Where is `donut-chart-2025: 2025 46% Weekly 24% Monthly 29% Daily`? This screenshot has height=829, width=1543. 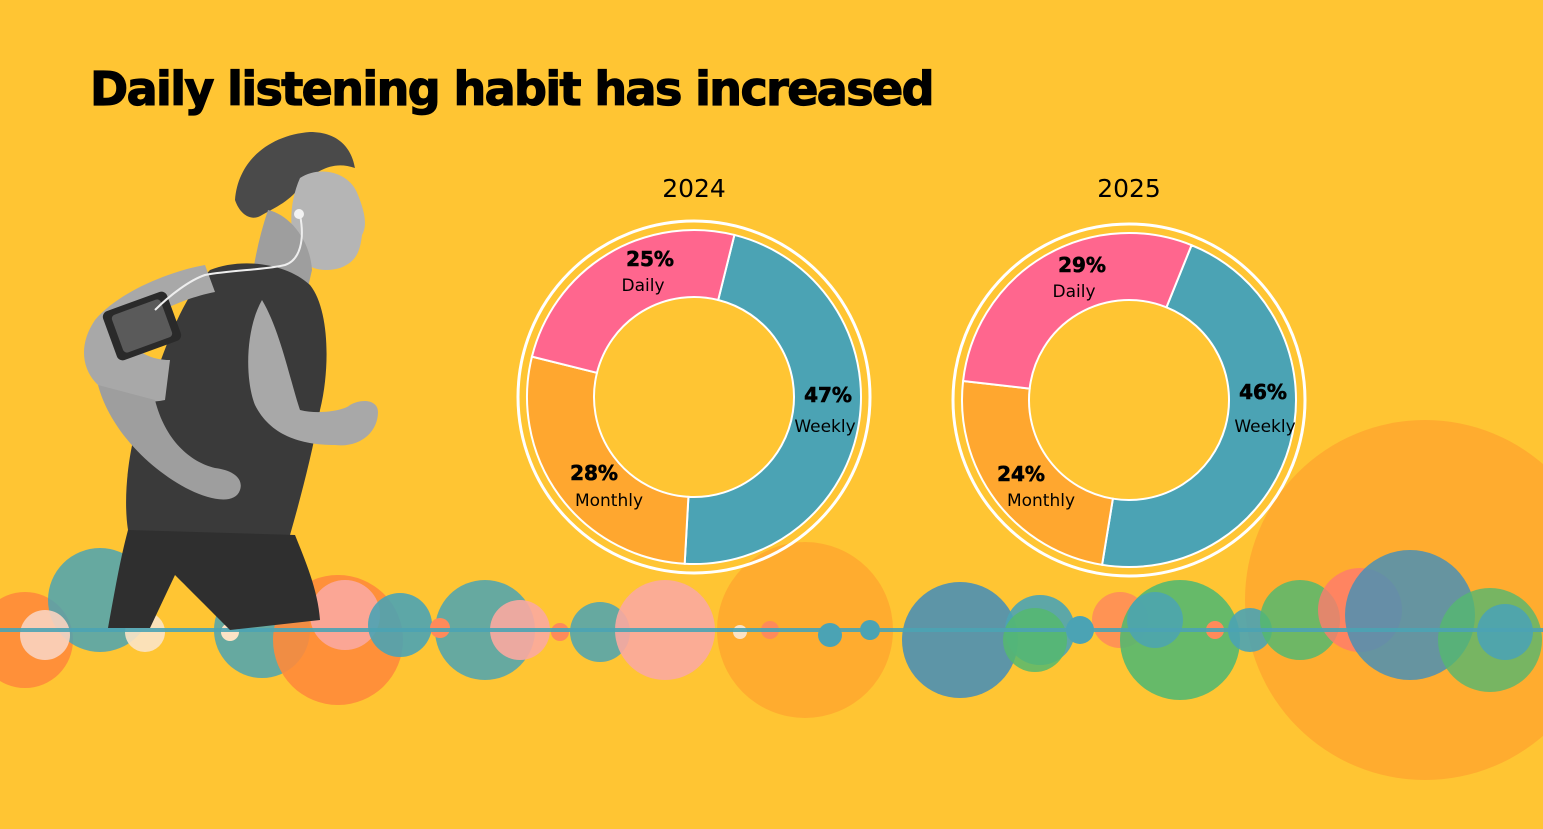
donut-chart-2025: 2025 46% Weekly 24% Monthly 29% Daily is located at coordinates (1129, 376).